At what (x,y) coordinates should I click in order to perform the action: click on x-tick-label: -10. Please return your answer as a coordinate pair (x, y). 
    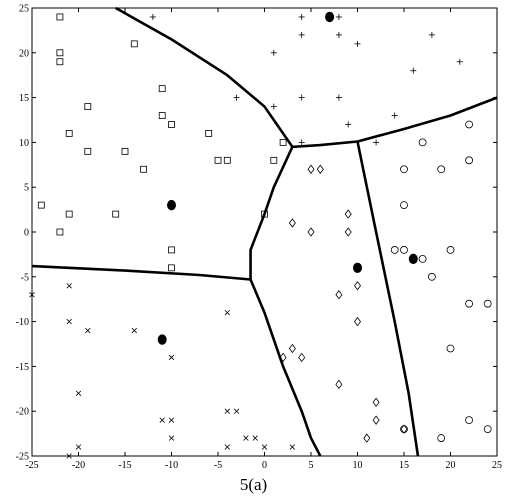
    Looking at the image, I should click on (171, 465).